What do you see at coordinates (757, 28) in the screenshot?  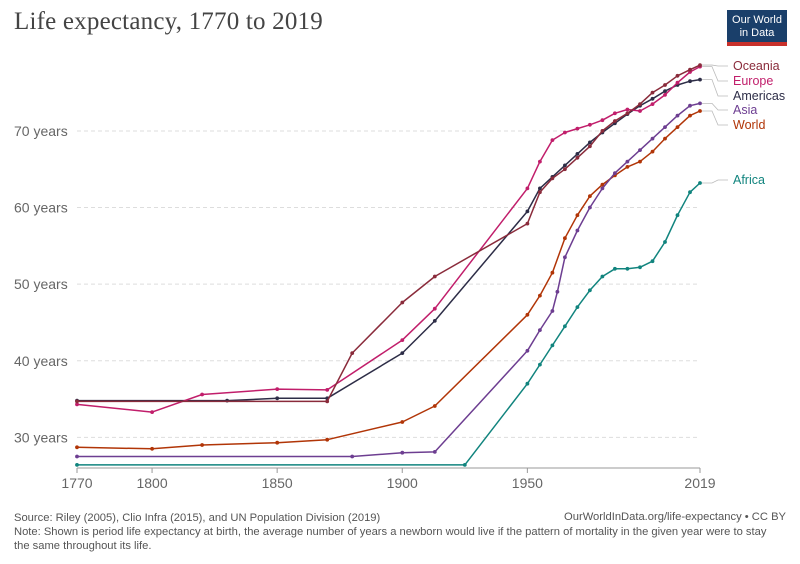 I see `owid-logo: Our World in Data` at bounding box center [757, 28].